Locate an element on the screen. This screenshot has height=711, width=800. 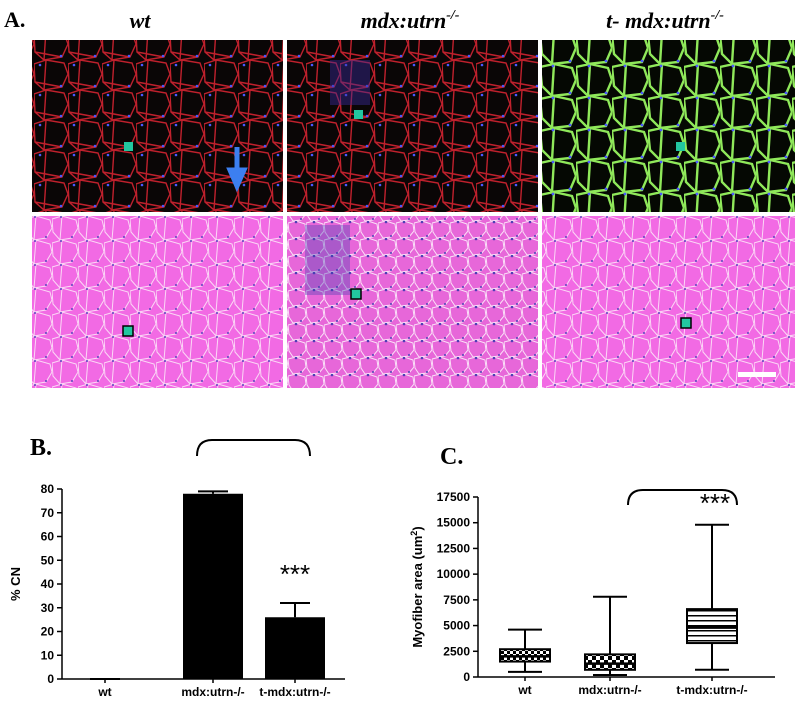
whisker is located at coordinates (712, 597).